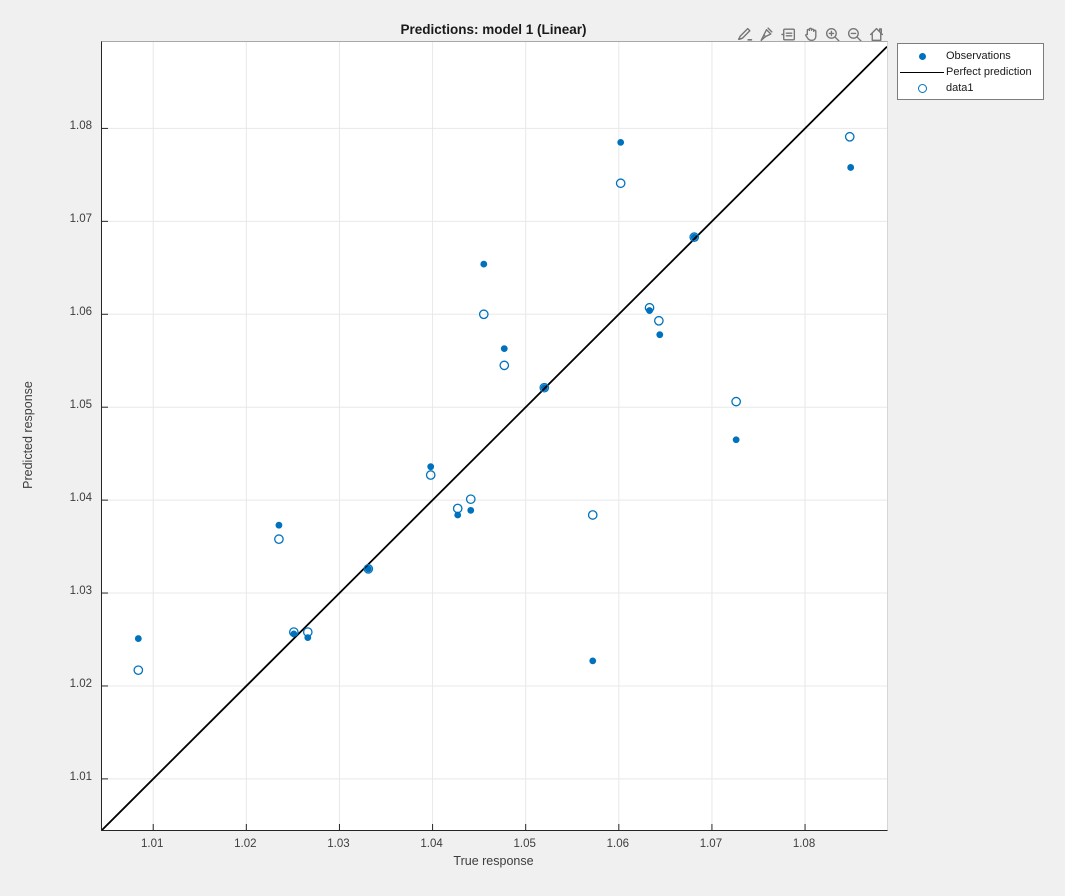 This screenshot has height=896, width=1065. What do you see at coordinates (80, 219) in the screenshot?
I see `y-tick-label: 1.07` at bounding box center [80, 219].